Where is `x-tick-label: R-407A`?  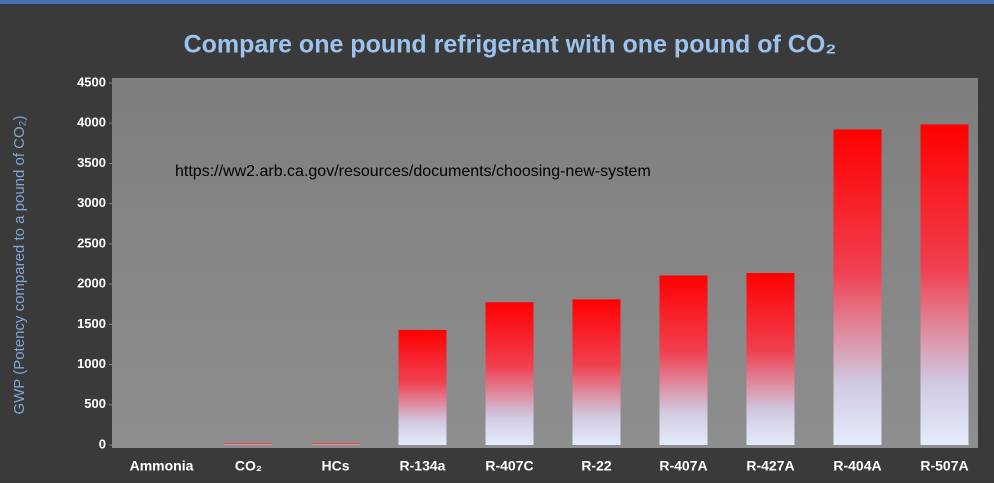
x-tick-label: R-407A is located at coordinates (683, 466).